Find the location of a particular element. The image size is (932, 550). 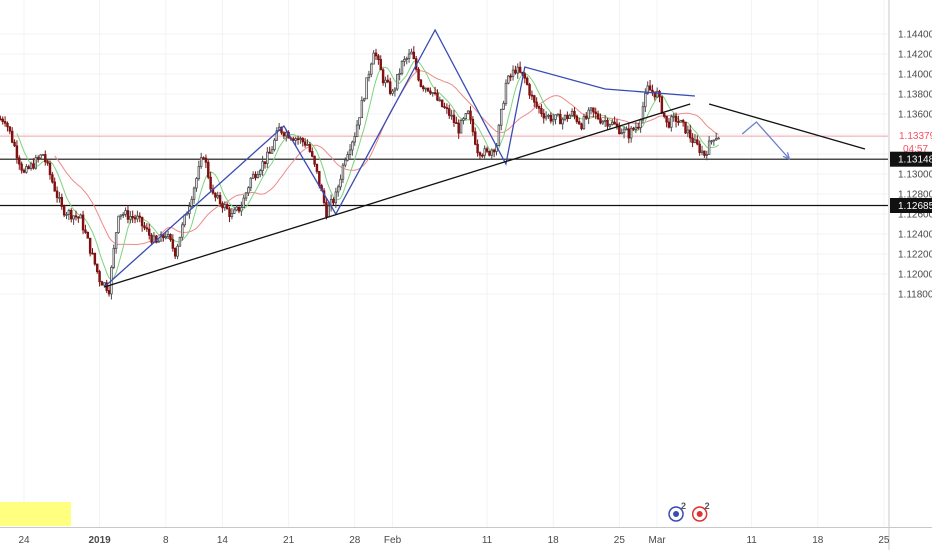

event-icon-dot is located at coordinates (699, 514).